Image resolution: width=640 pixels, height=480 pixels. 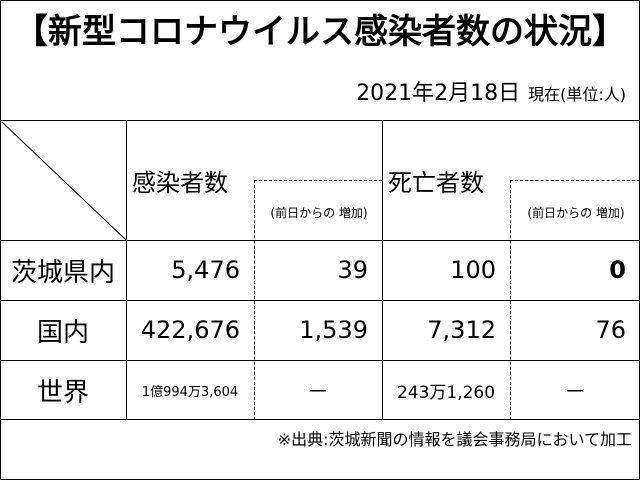 What do you see at coordinates (320, 32) in the screenshot?
I see `page-title: 【新型コロナウイルス感染者数の状況】` at bounding box center [320, 32].